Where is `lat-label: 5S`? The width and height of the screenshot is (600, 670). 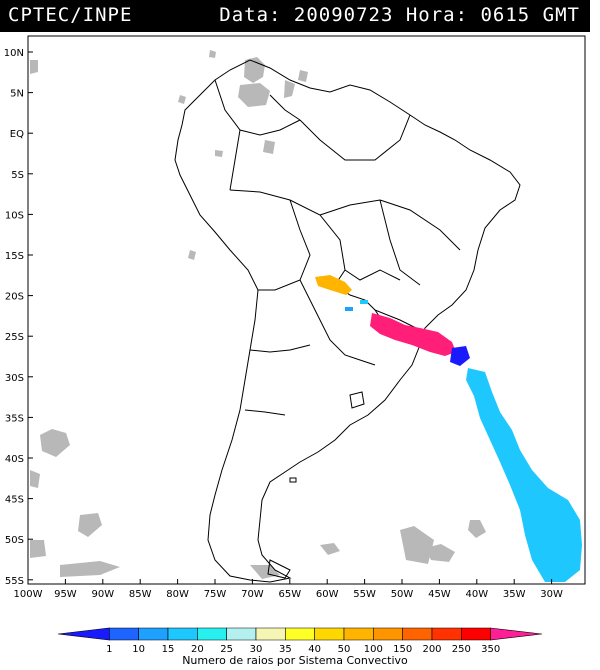
lat-label: 5S is located at coordinates (17, 175).